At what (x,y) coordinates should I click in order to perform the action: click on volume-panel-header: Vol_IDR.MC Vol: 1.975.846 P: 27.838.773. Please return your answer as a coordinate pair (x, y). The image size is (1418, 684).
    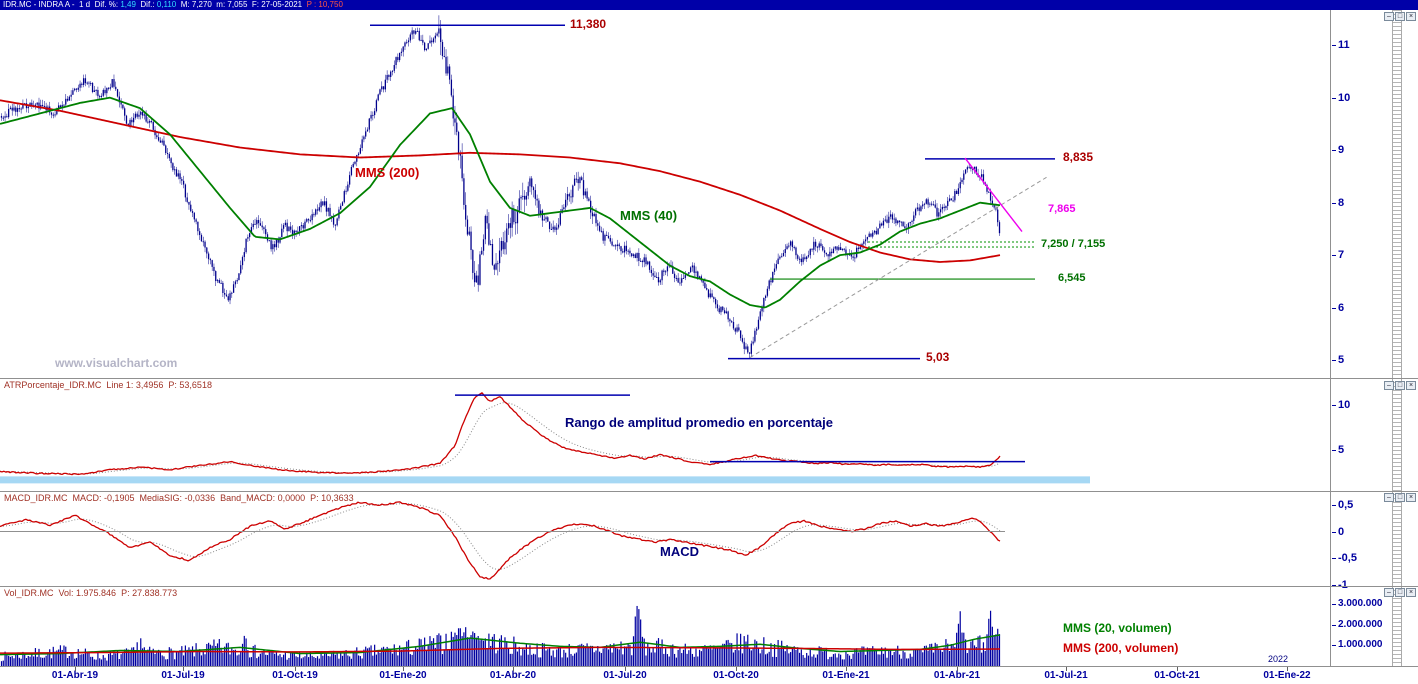
    Looking at the image, I should click on (91, 593).